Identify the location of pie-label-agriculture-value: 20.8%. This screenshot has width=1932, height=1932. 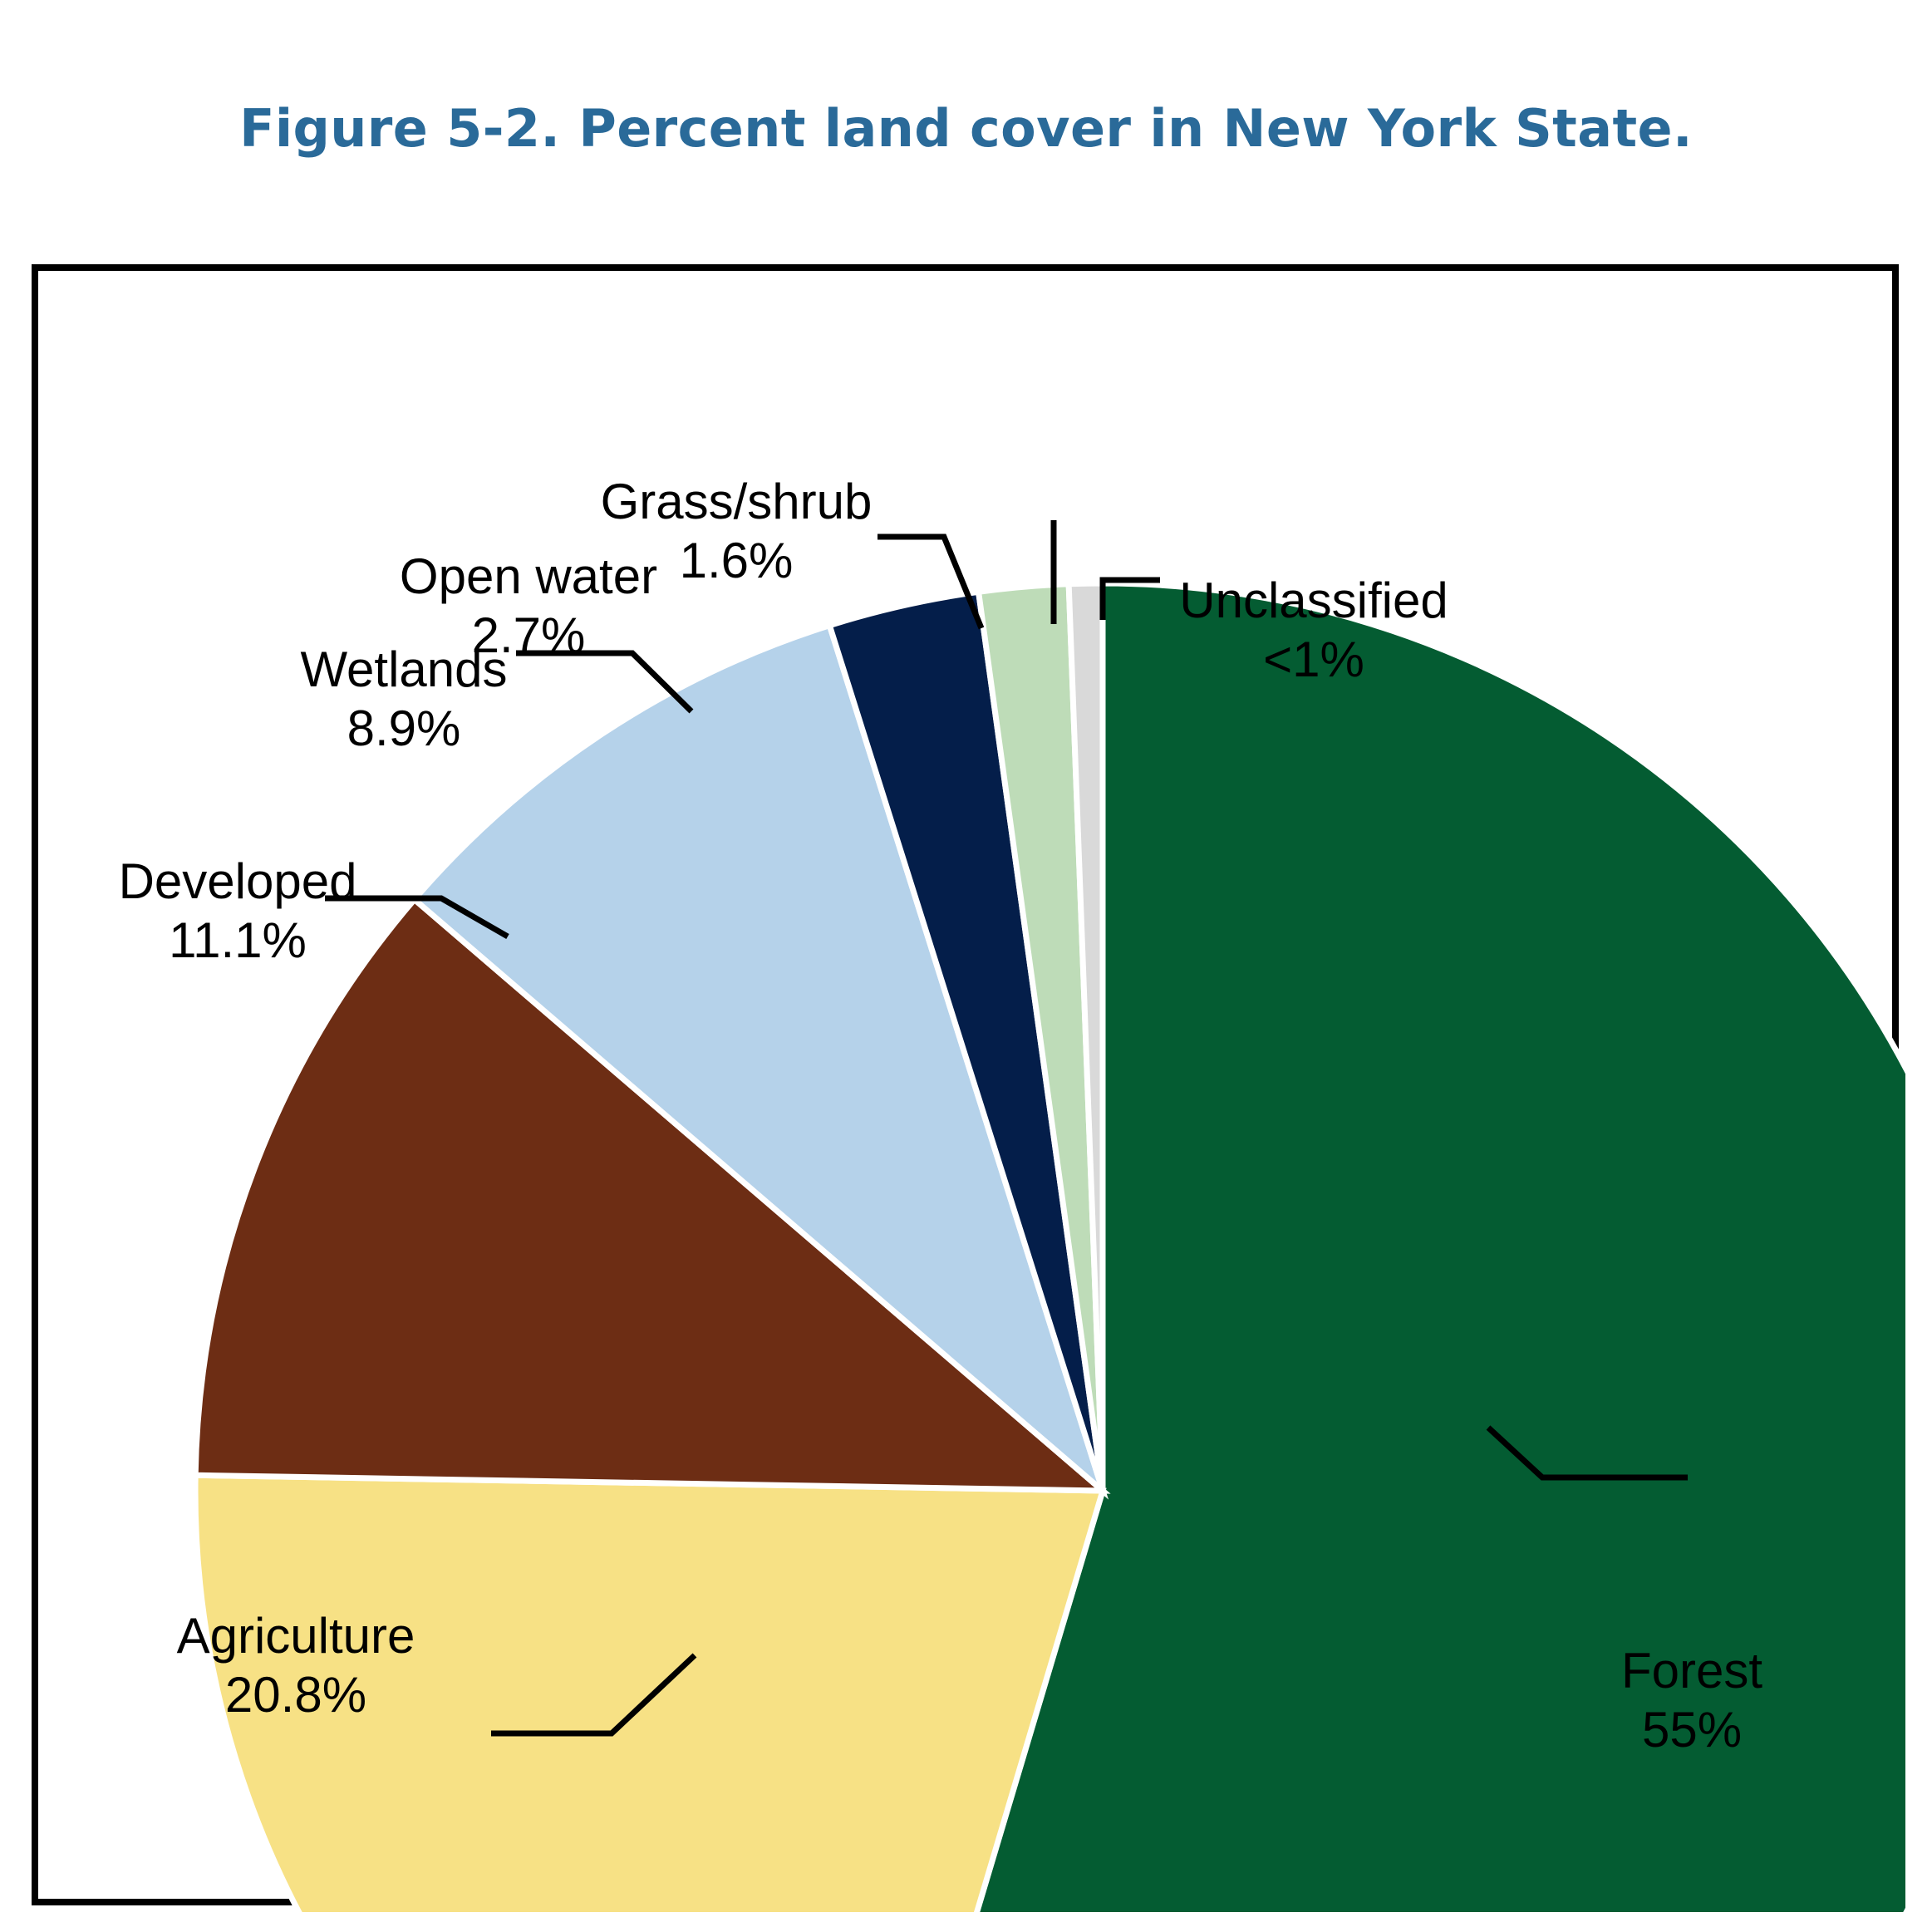
(295, 1694).